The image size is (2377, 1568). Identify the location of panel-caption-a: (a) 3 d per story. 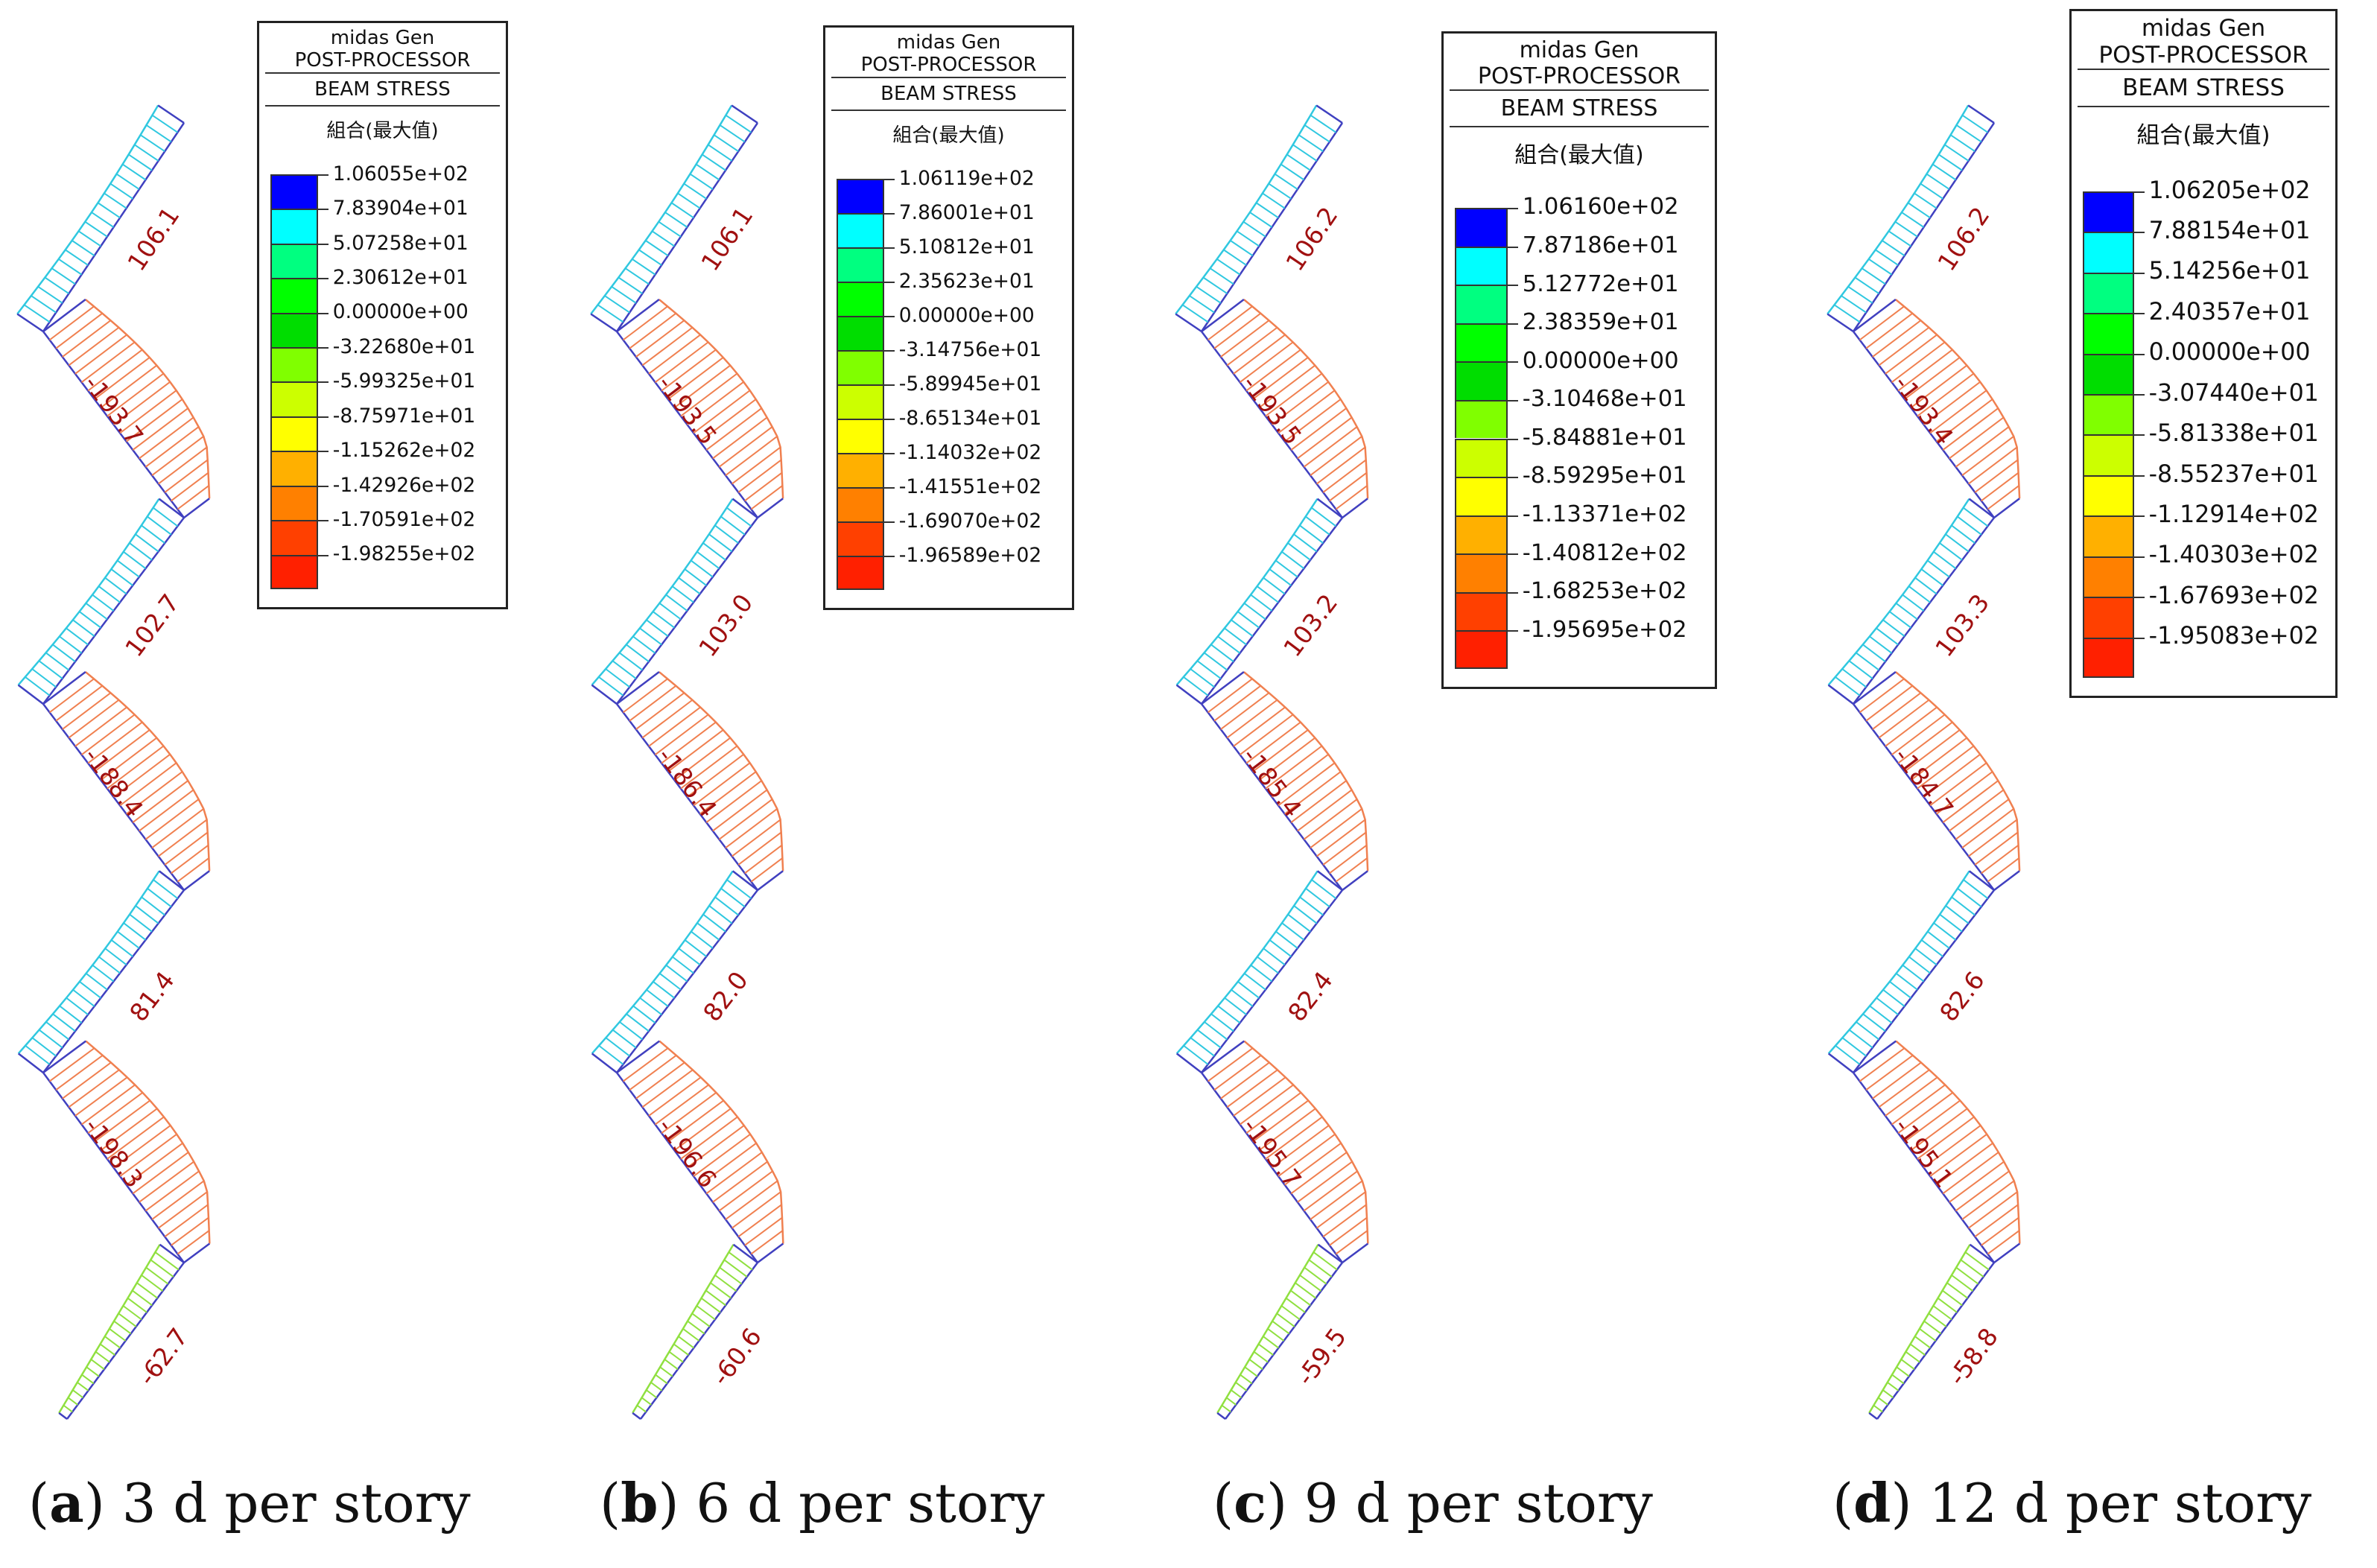
(249, 1503).